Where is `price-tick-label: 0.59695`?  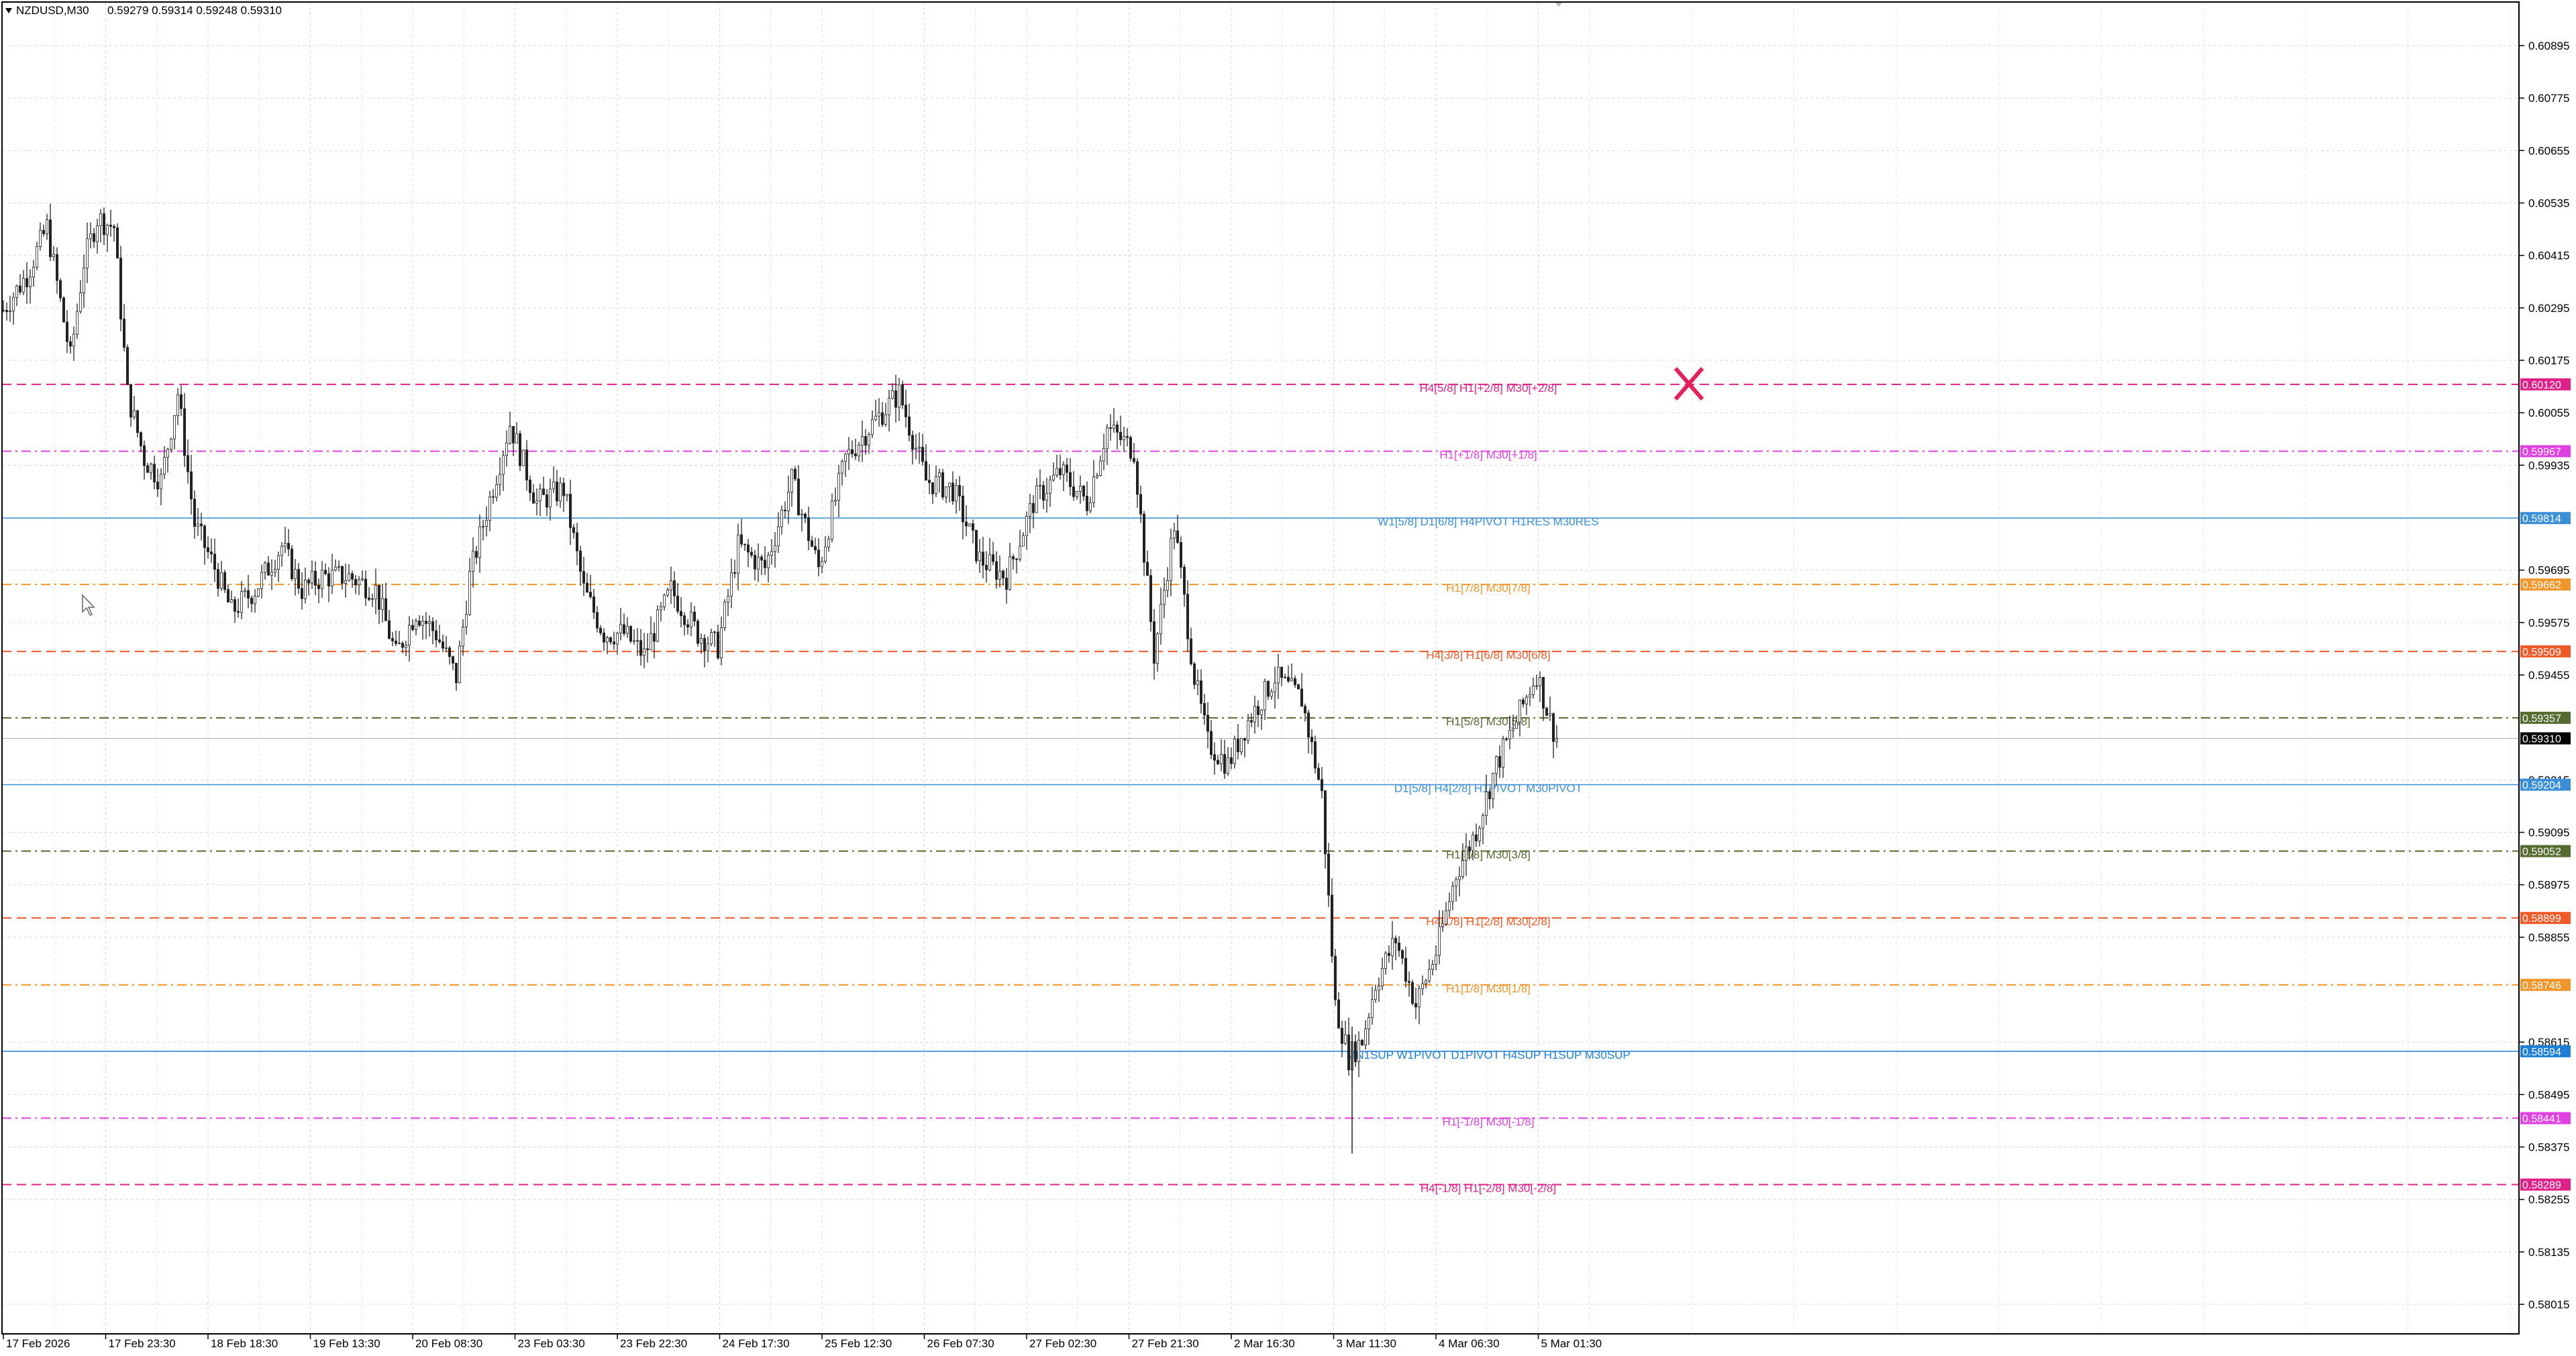 price-tick-label: 0.59695 is located at coordinates (2548, 570).